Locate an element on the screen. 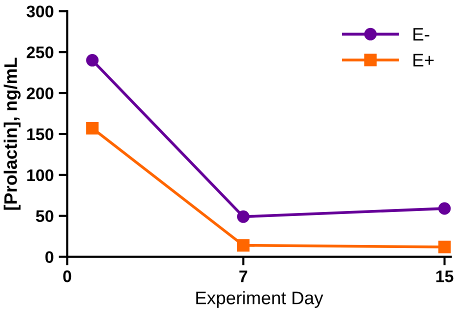  y-tick-label: 50 is located at coordinates (45, 216).